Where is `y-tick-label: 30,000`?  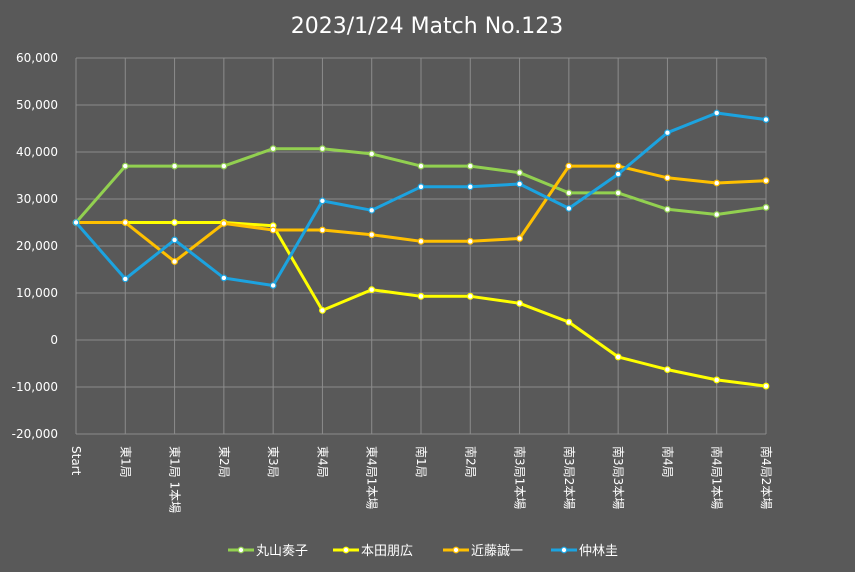
y-tick-label: 30,000 is located at coordinates (37, 199).